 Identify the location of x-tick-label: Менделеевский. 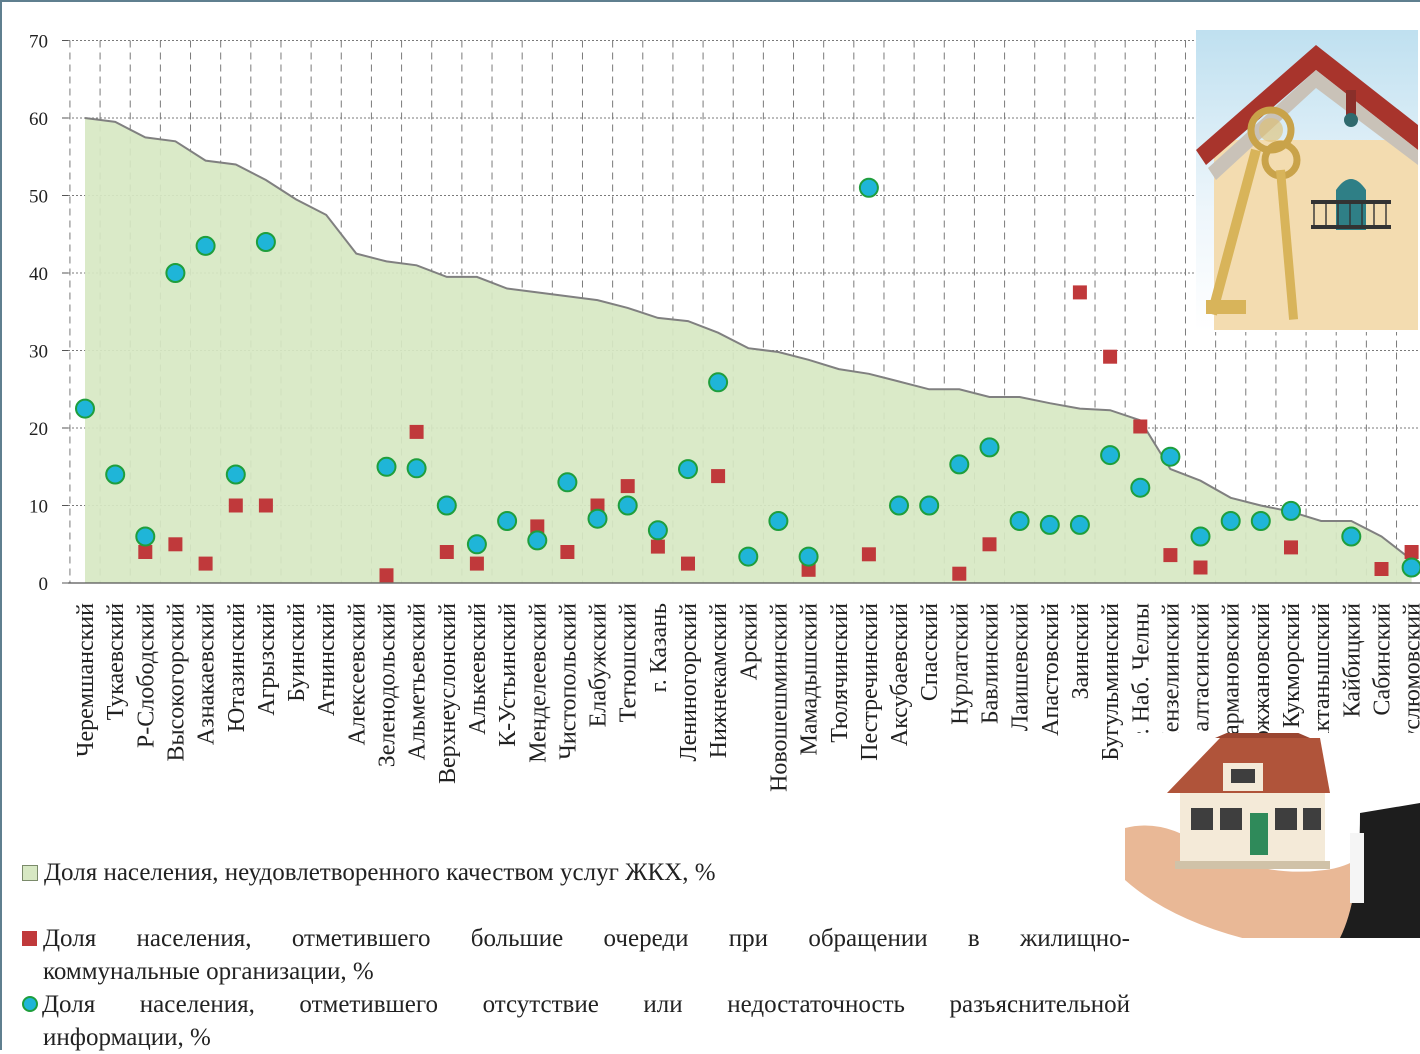
(538, 683).